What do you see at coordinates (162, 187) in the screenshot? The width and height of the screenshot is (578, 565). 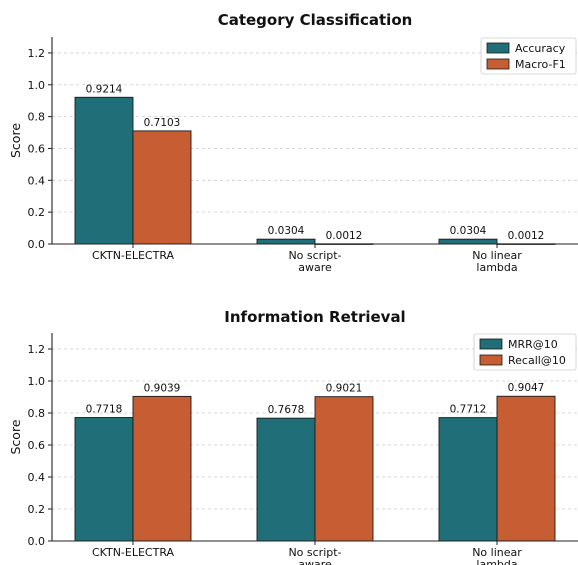 I see `bar-macro-f1` at bounding box center [162, 187].